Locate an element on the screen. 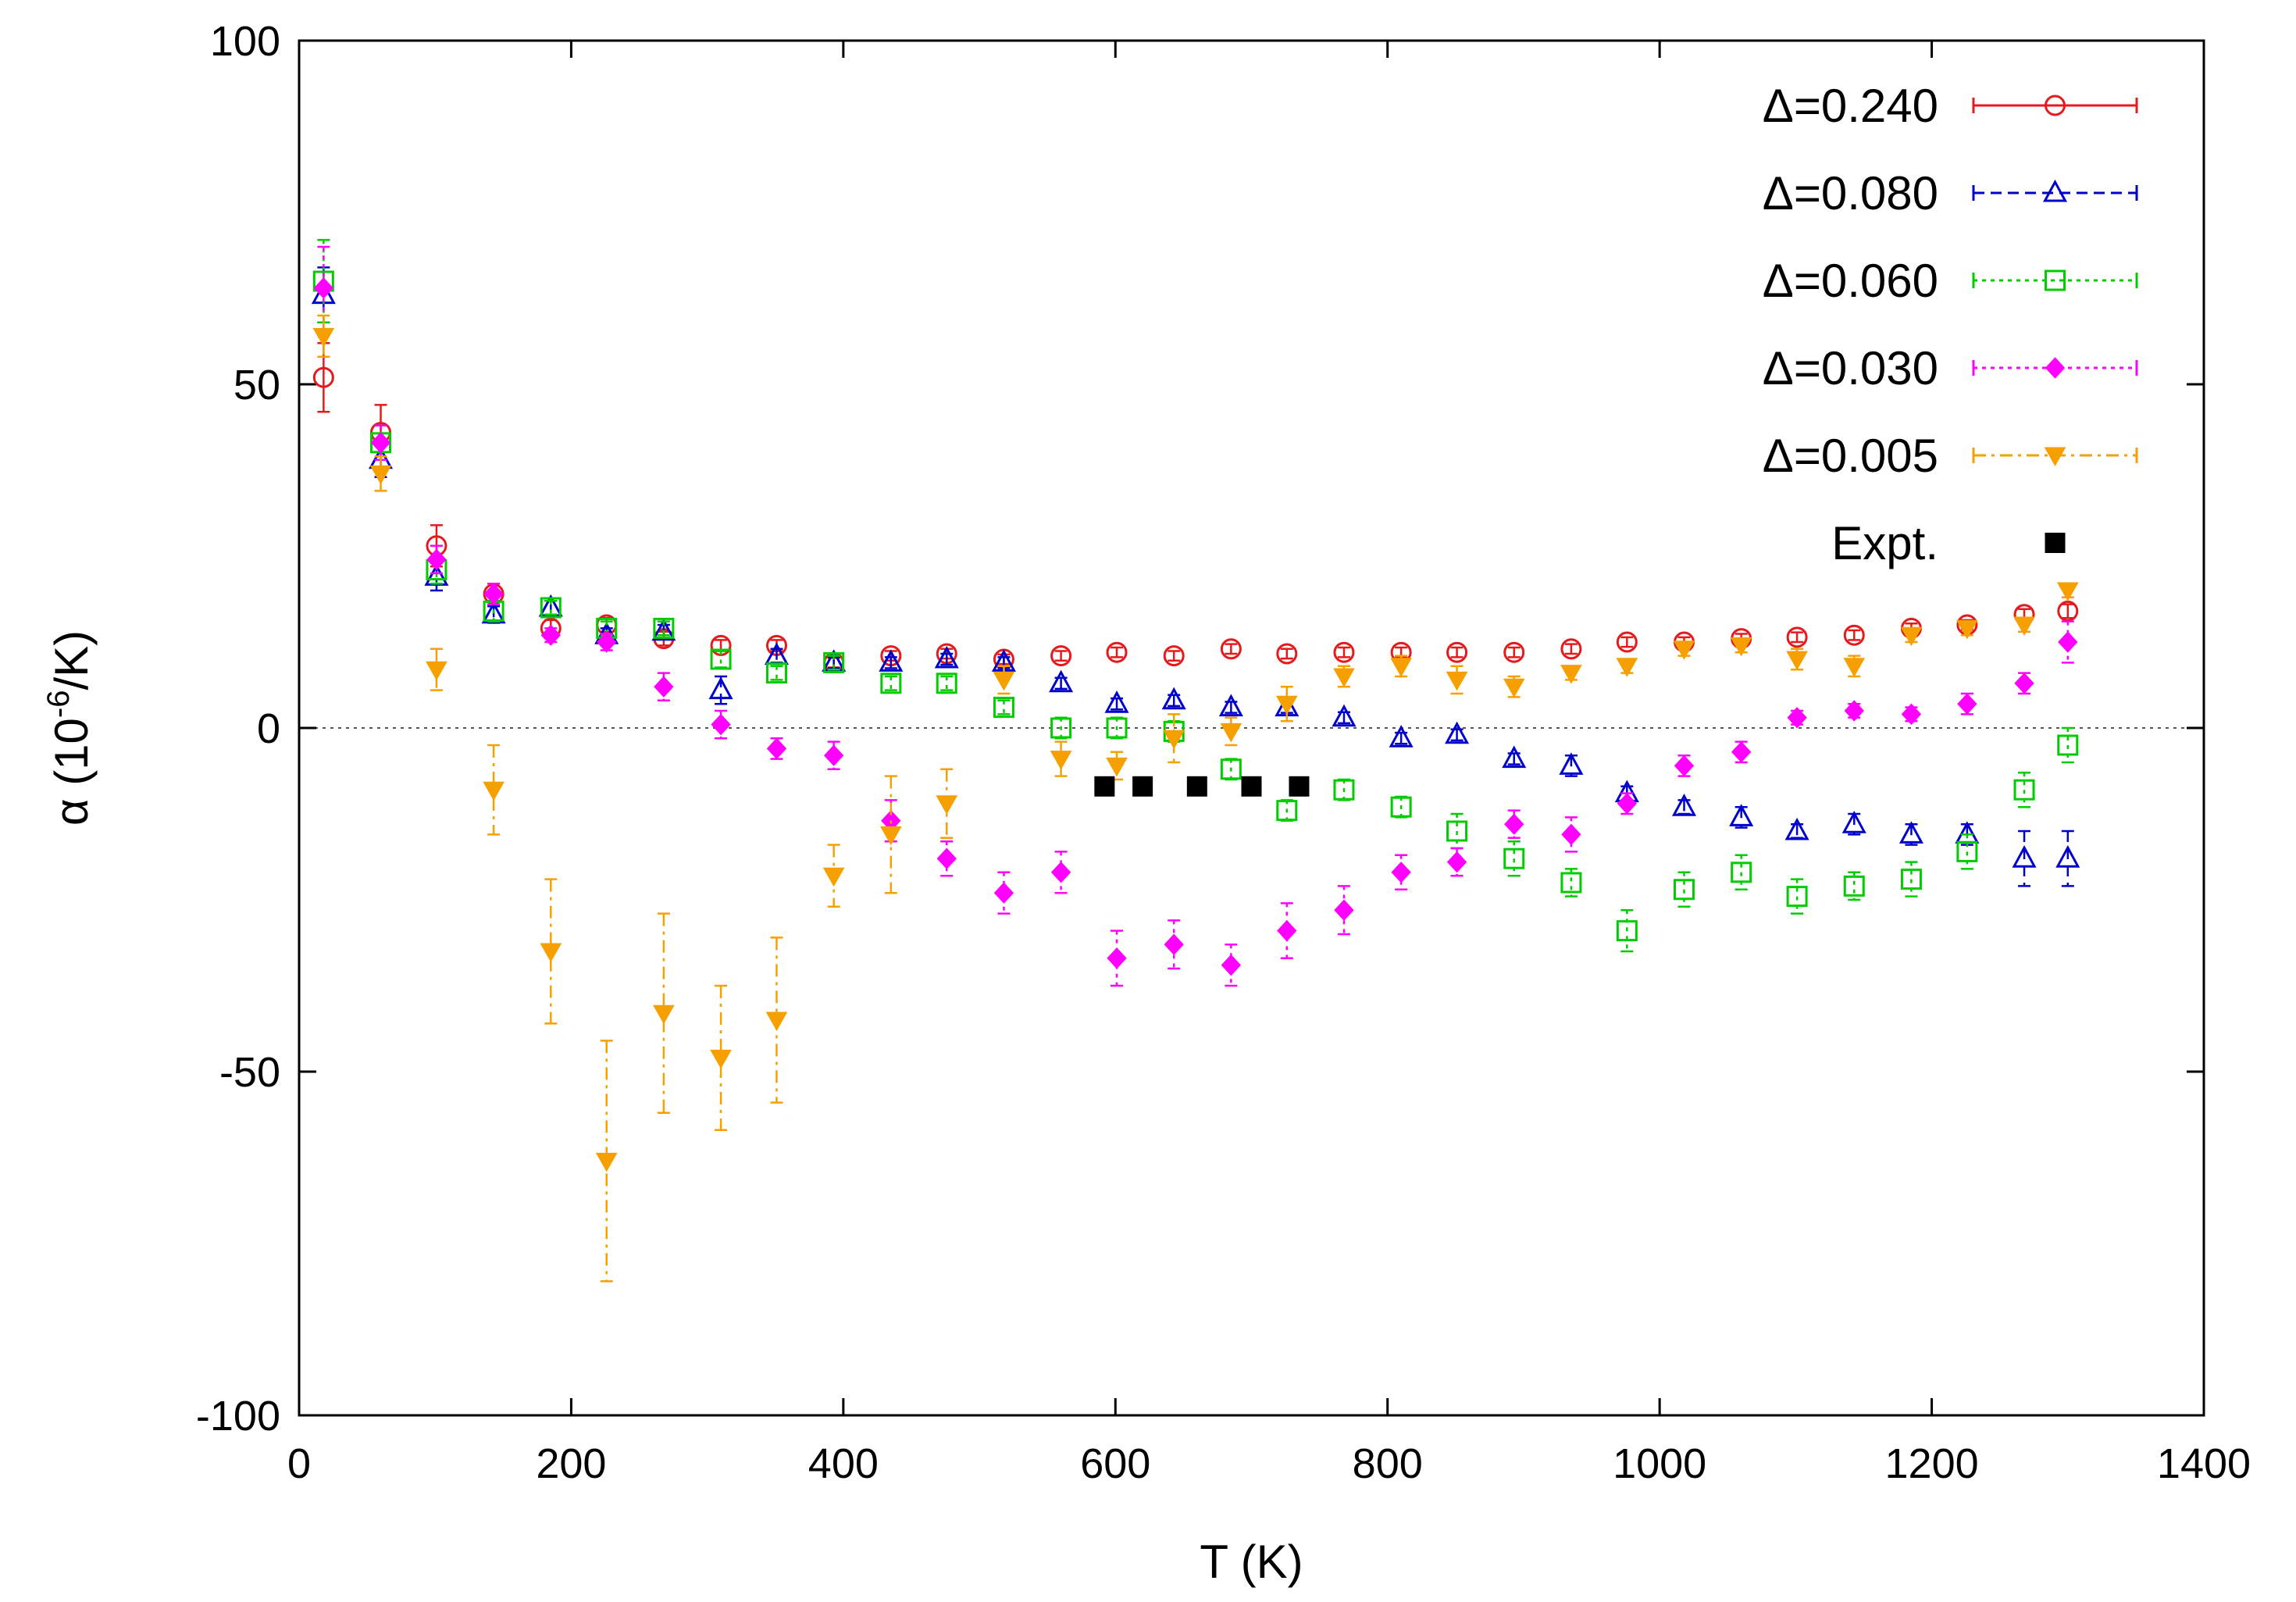  legend-label: Δ=0.005 is located at coordinates (1851, 456).